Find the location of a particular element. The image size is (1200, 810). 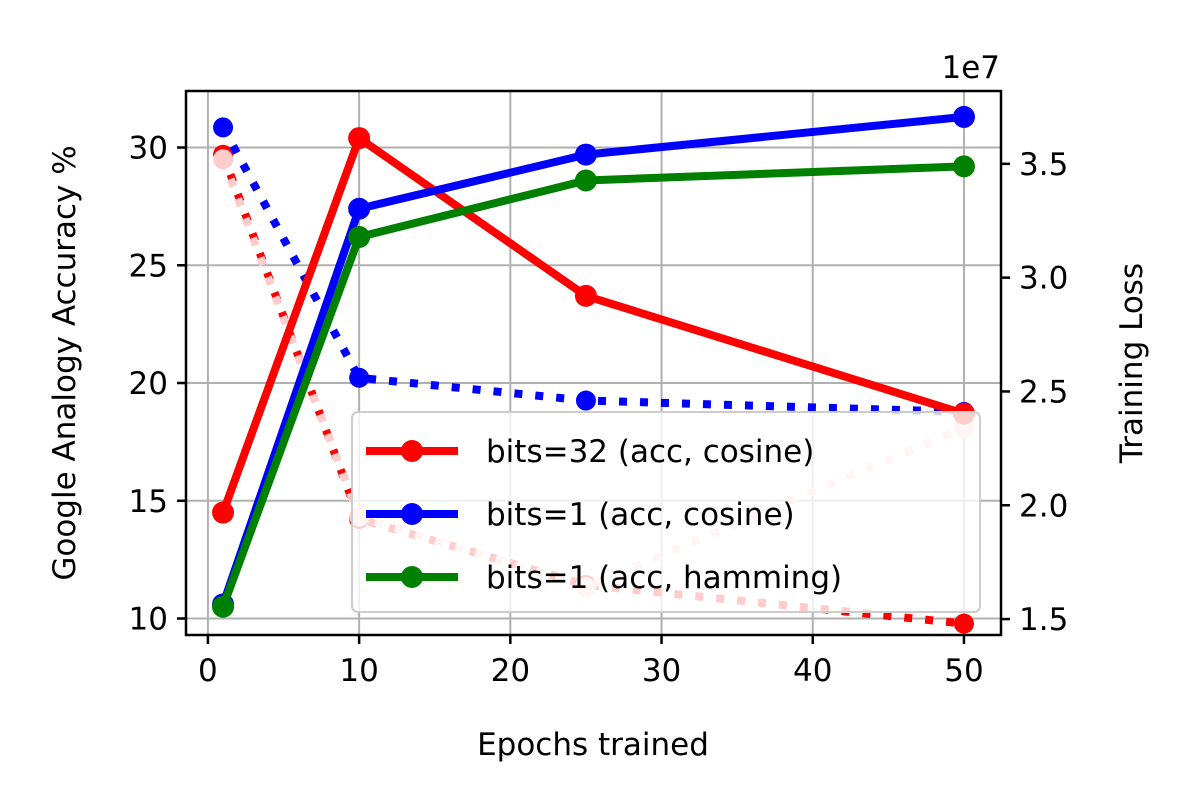

x-tick-label: 10 is located at coordinates (358, 671).